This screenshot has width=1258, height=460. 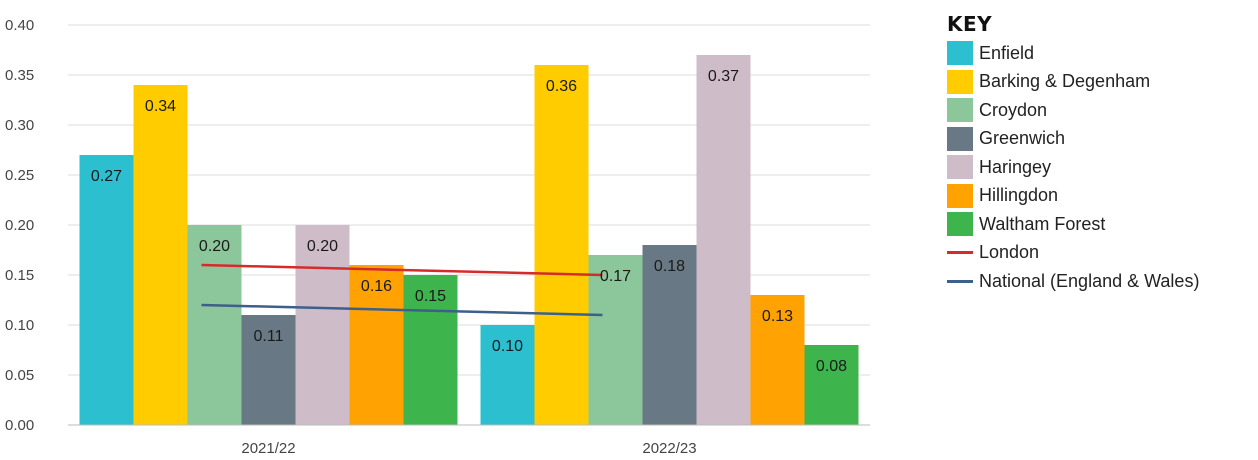 I want to click on legend-item: National (England & Wales), so click(x=1102, y=281).